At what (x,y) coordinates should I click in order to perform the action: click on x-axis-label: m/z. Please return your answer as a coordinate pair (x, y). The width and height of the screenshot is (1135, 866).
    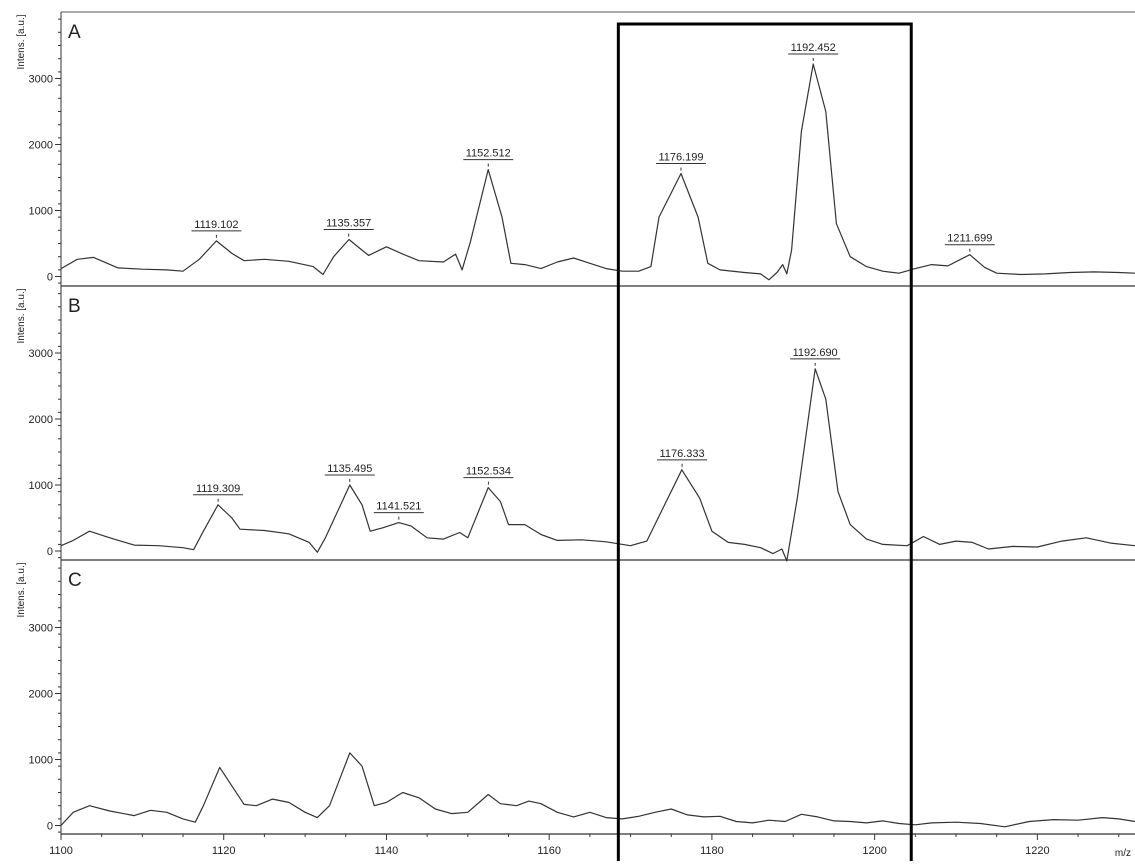
    Looking at the image, I should click on (1123, 853).